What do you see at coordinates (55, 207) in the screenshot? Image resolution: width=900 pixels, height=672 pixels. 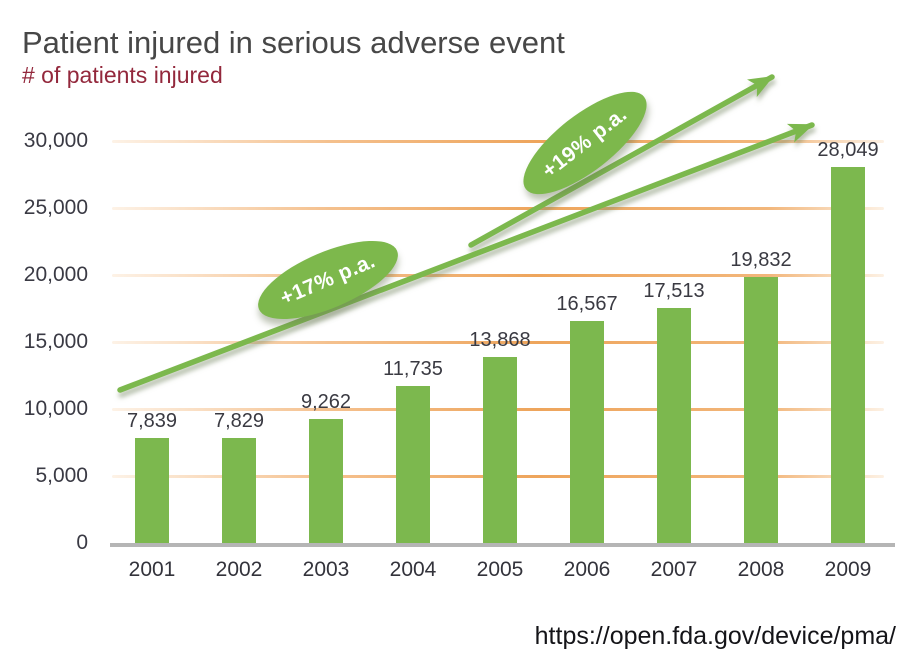 I see `y-tick-label: 25,000` at bounding box center [55, 207].